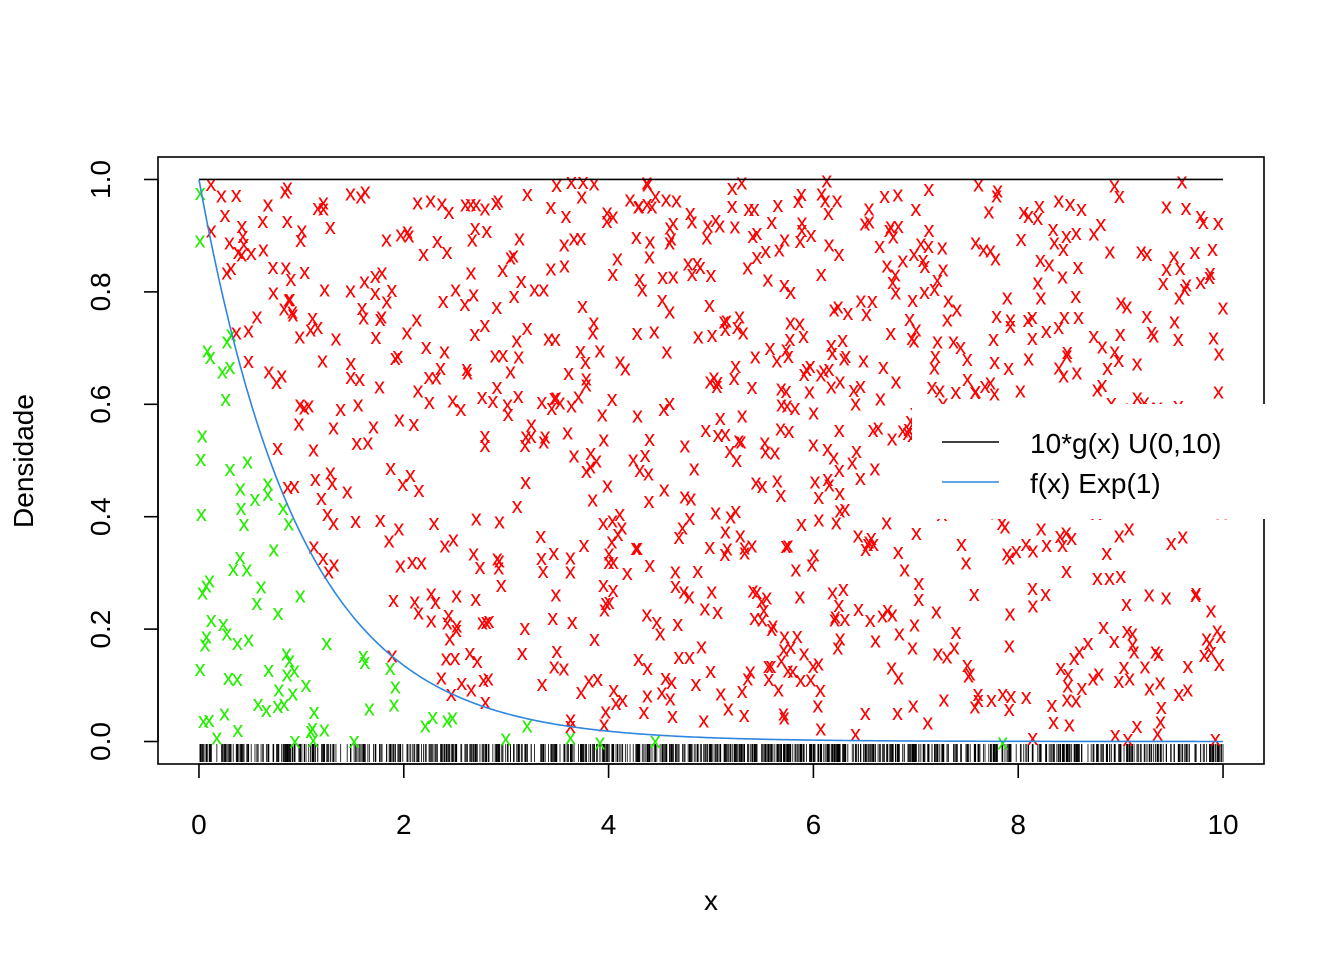 The width and height of the screenshot is (1344, 960). I want to click on y-tick-label: 0.6, so click(100, 404).